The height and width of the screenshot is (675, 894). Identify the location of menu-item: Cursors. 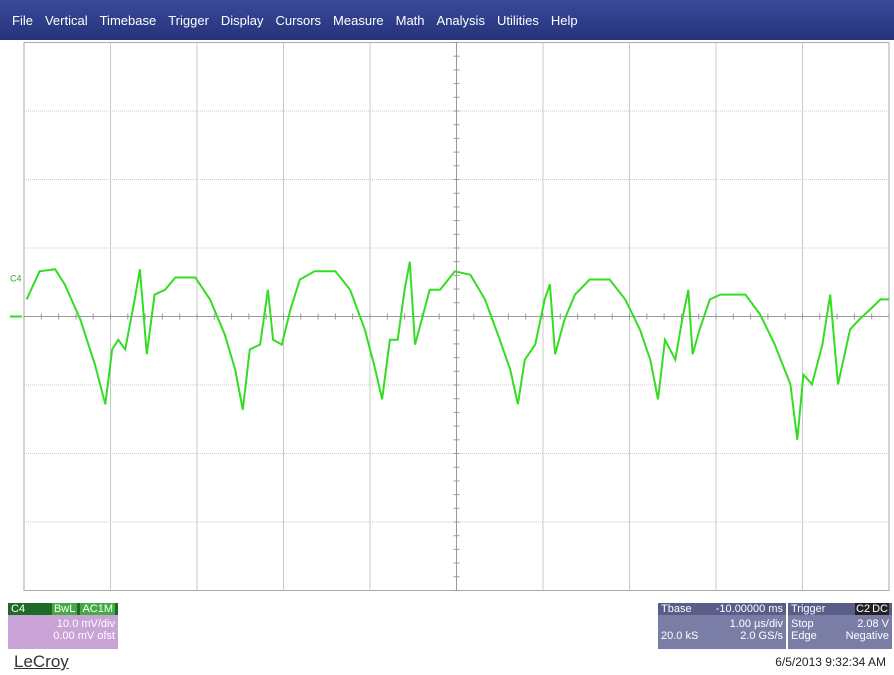
(298, 20).